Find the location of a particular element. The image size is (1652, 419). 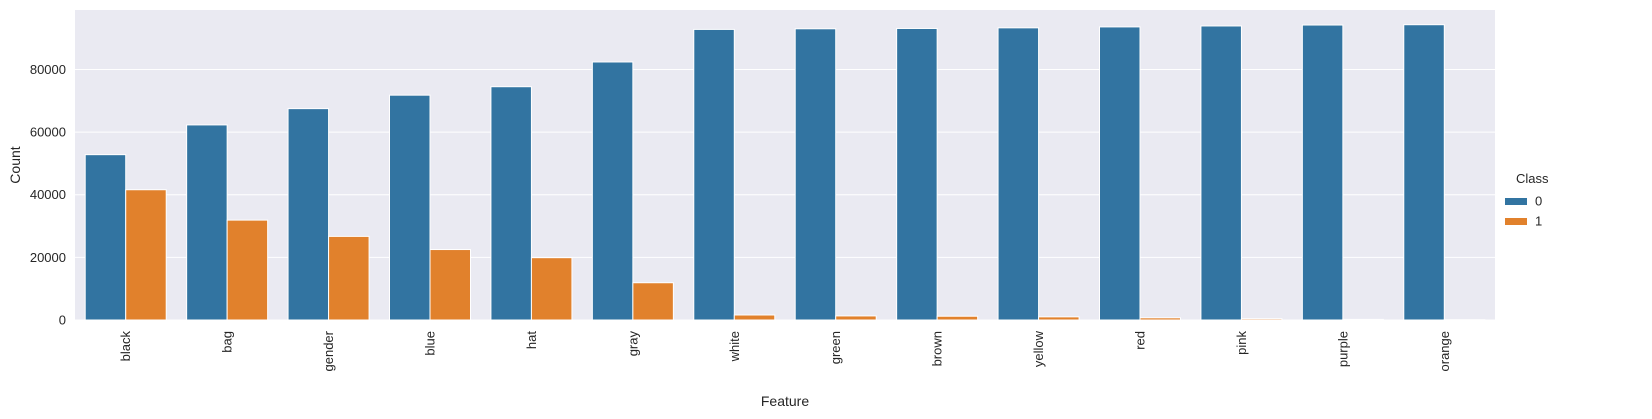

bar-class-0-red is located at coordinates (1120, 173).